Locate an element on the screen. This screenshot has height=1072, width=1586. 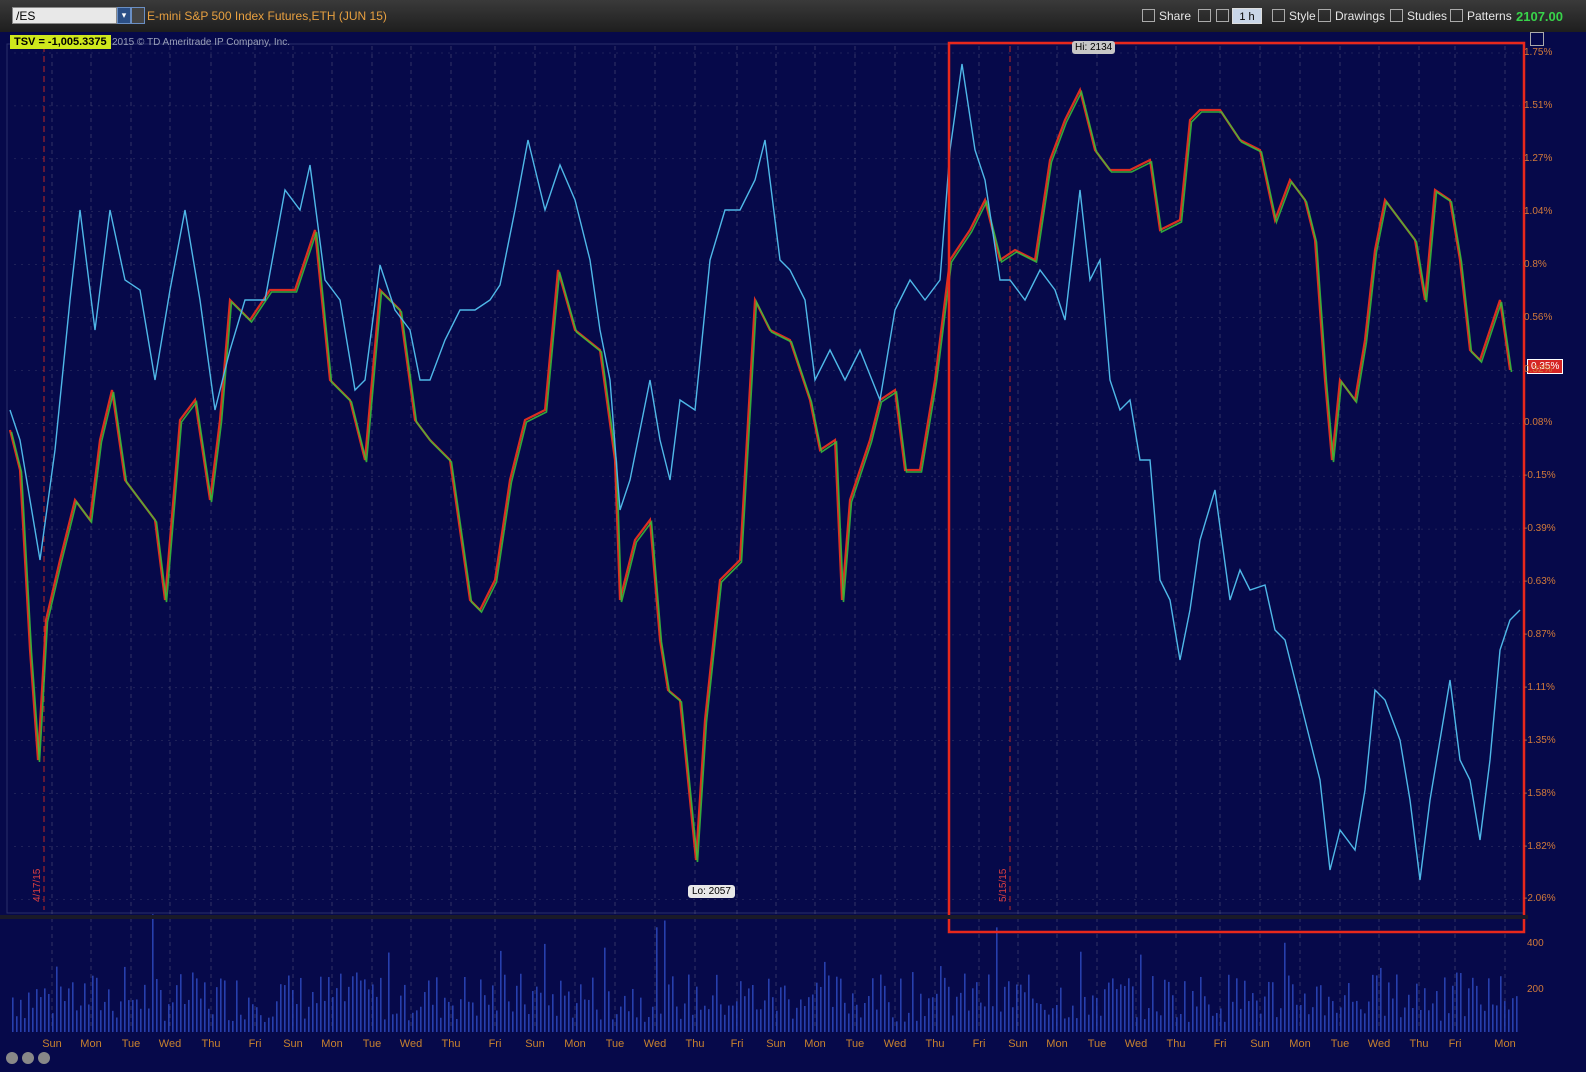
current-change-badge: 0.35% is located at coordinates (1545, 366).